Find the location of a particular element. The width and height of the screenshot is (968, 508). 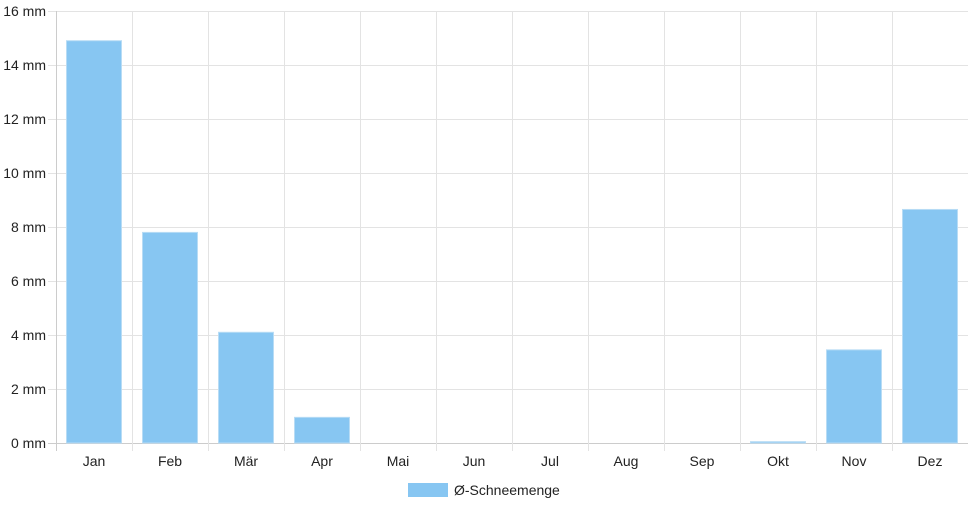

y-axis-tick-labels: 0 mm 2 mm 4 mm 6 mm 8 mm 10 mm 12 mm 14 mm 16 mm is located at coordinates (24, 227).